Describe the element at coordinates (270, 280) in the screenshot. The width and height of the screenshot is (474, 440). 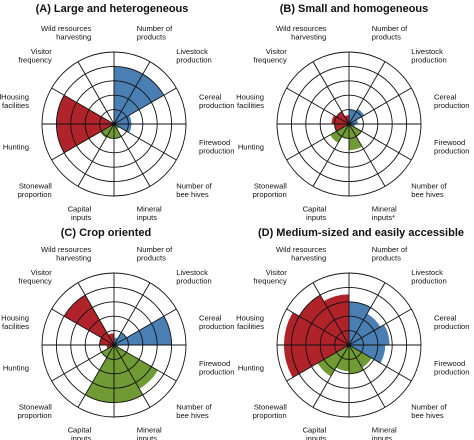
I see `panel-d-label-line: frequency` at that location.